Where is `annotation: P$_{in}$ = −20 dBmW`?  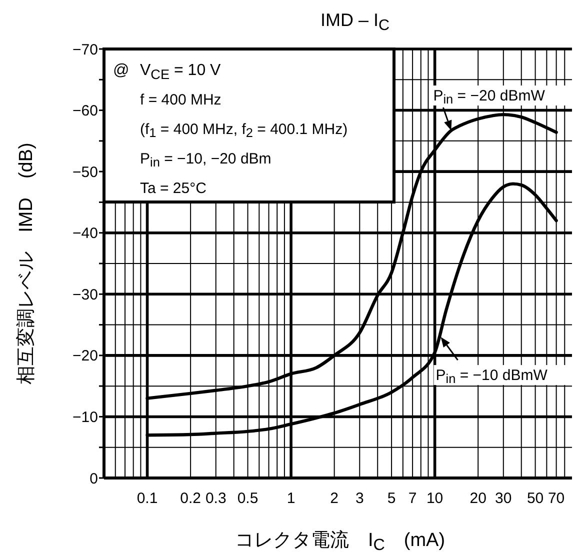
annotation: P$_{in}$ = −20 dBmW is located at coordinates (489, 97).